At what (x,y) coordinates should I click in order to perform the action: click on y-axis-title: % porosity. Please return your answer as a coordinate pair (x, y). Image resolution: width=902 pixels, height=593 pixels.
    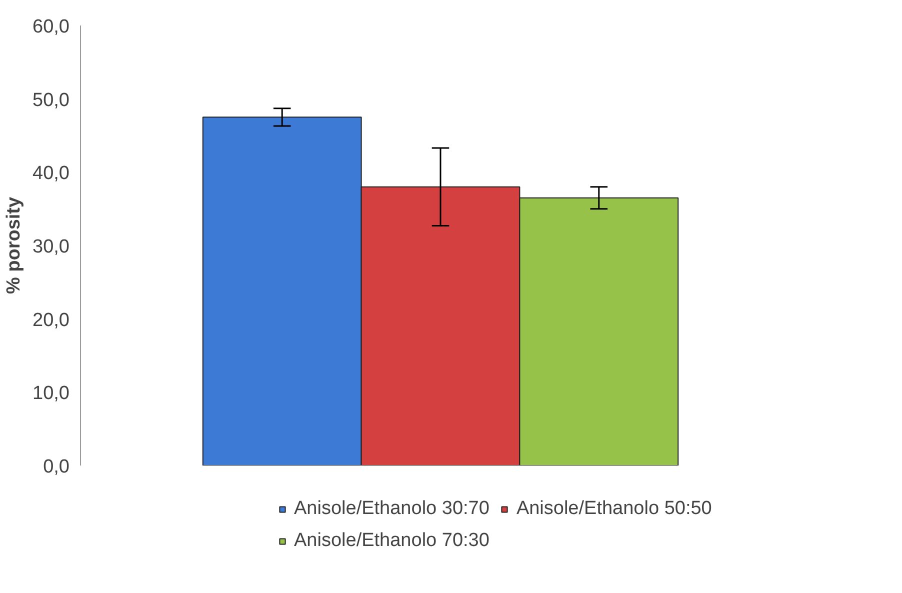
    Looking at the image, I should click on (14, 245).